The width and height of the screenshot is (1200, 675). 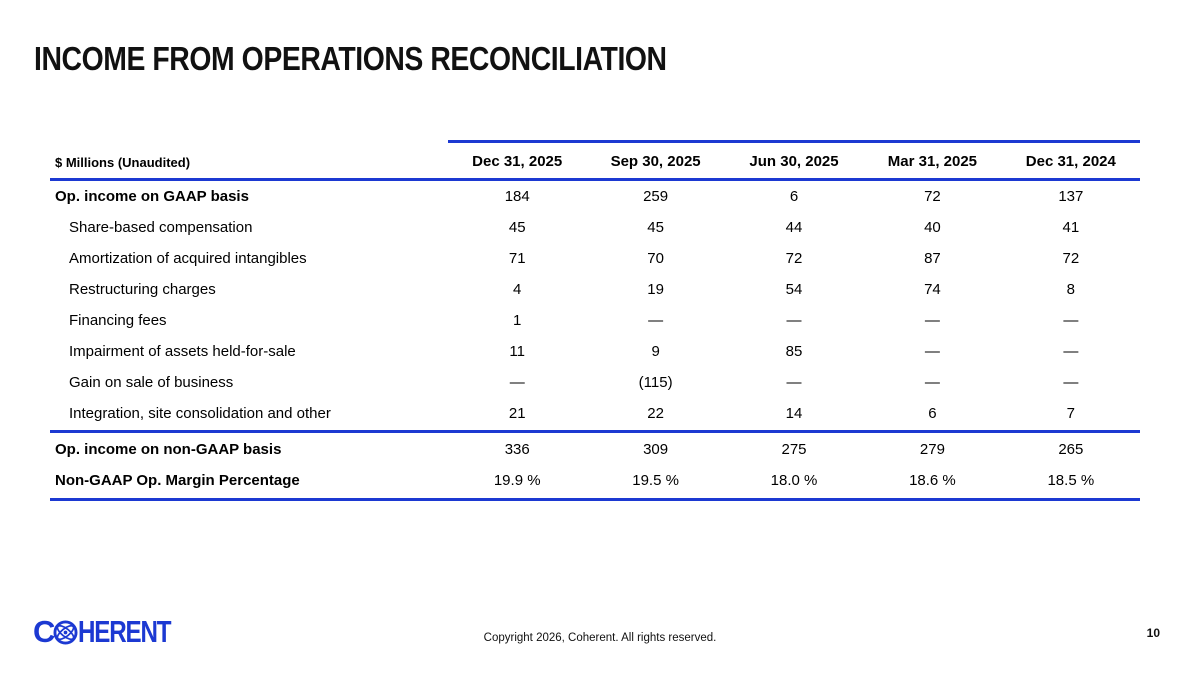 I want to click on row-label: Non-GAAP Op. Margin Percentage, so click(x=177, y=480).